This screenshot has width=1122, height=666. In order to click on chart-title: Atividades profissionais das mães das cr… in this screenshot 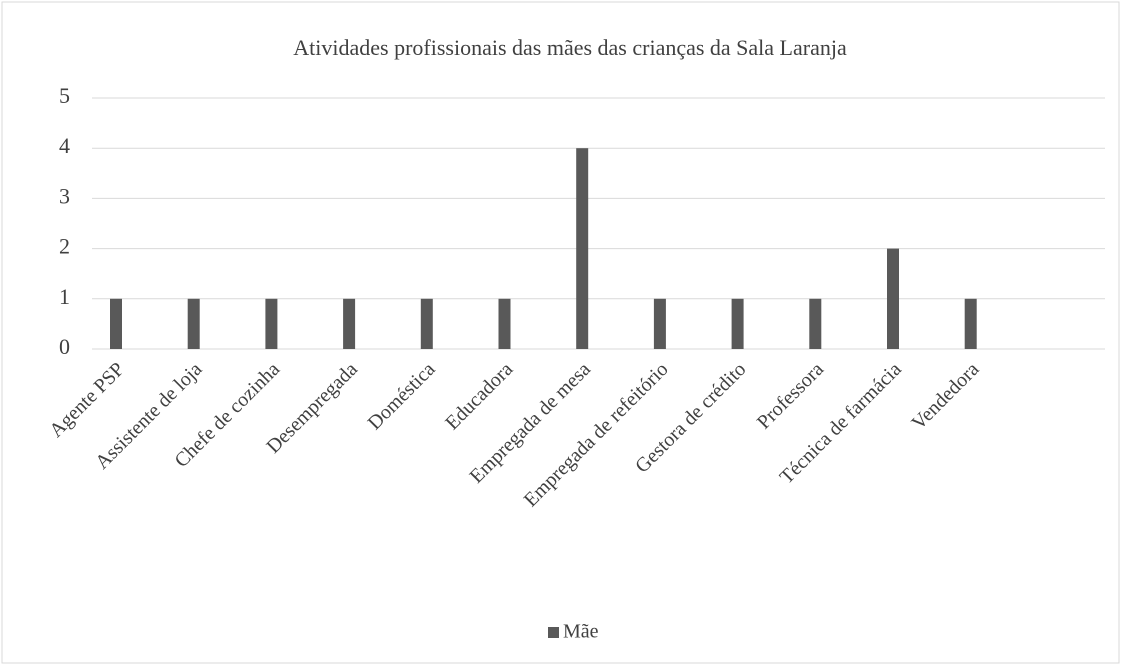, I will do `click(570, 47)`.